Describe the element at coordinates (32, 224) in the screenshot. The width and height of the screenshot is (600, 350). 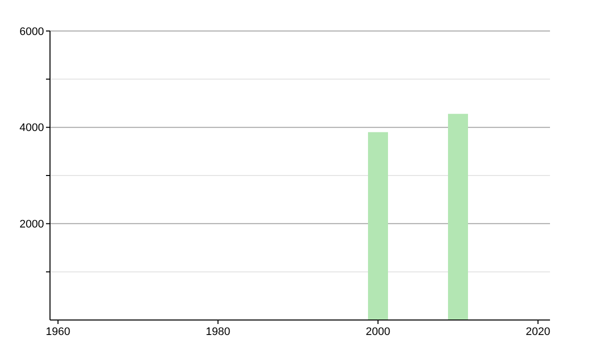
I see `y-tick-label: 2000` at that location.